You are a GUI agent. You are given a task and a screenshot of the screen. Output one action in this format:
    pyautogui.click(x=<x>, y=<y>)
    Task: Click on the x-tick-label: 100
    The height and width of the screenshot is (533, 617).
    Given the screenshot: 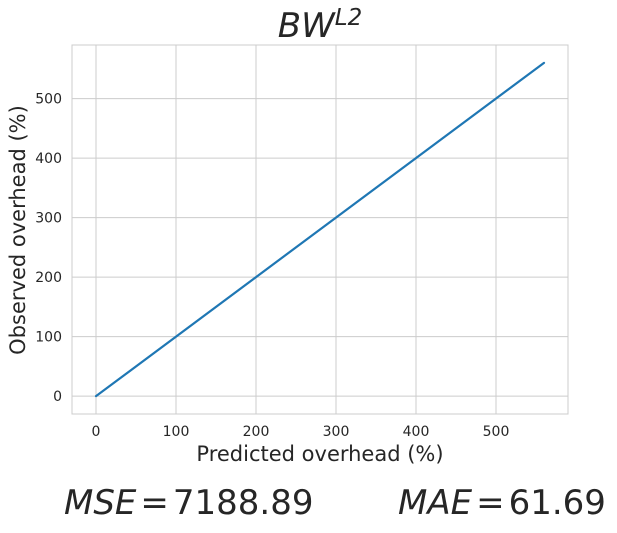 What is the action you would take?
    pyautogui.click(x=176, y=432)
    